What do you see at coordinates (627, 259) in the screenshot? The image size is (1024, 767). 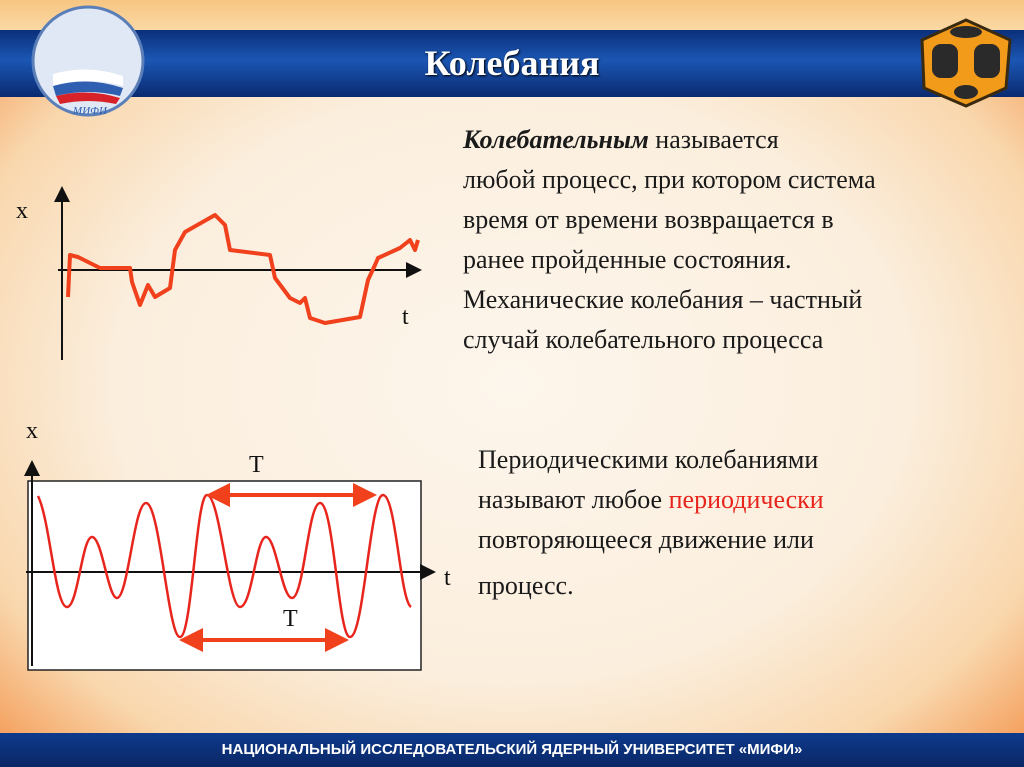 I see `text-line: ранее пройденные состояния.` at bounding box center [627, 259].